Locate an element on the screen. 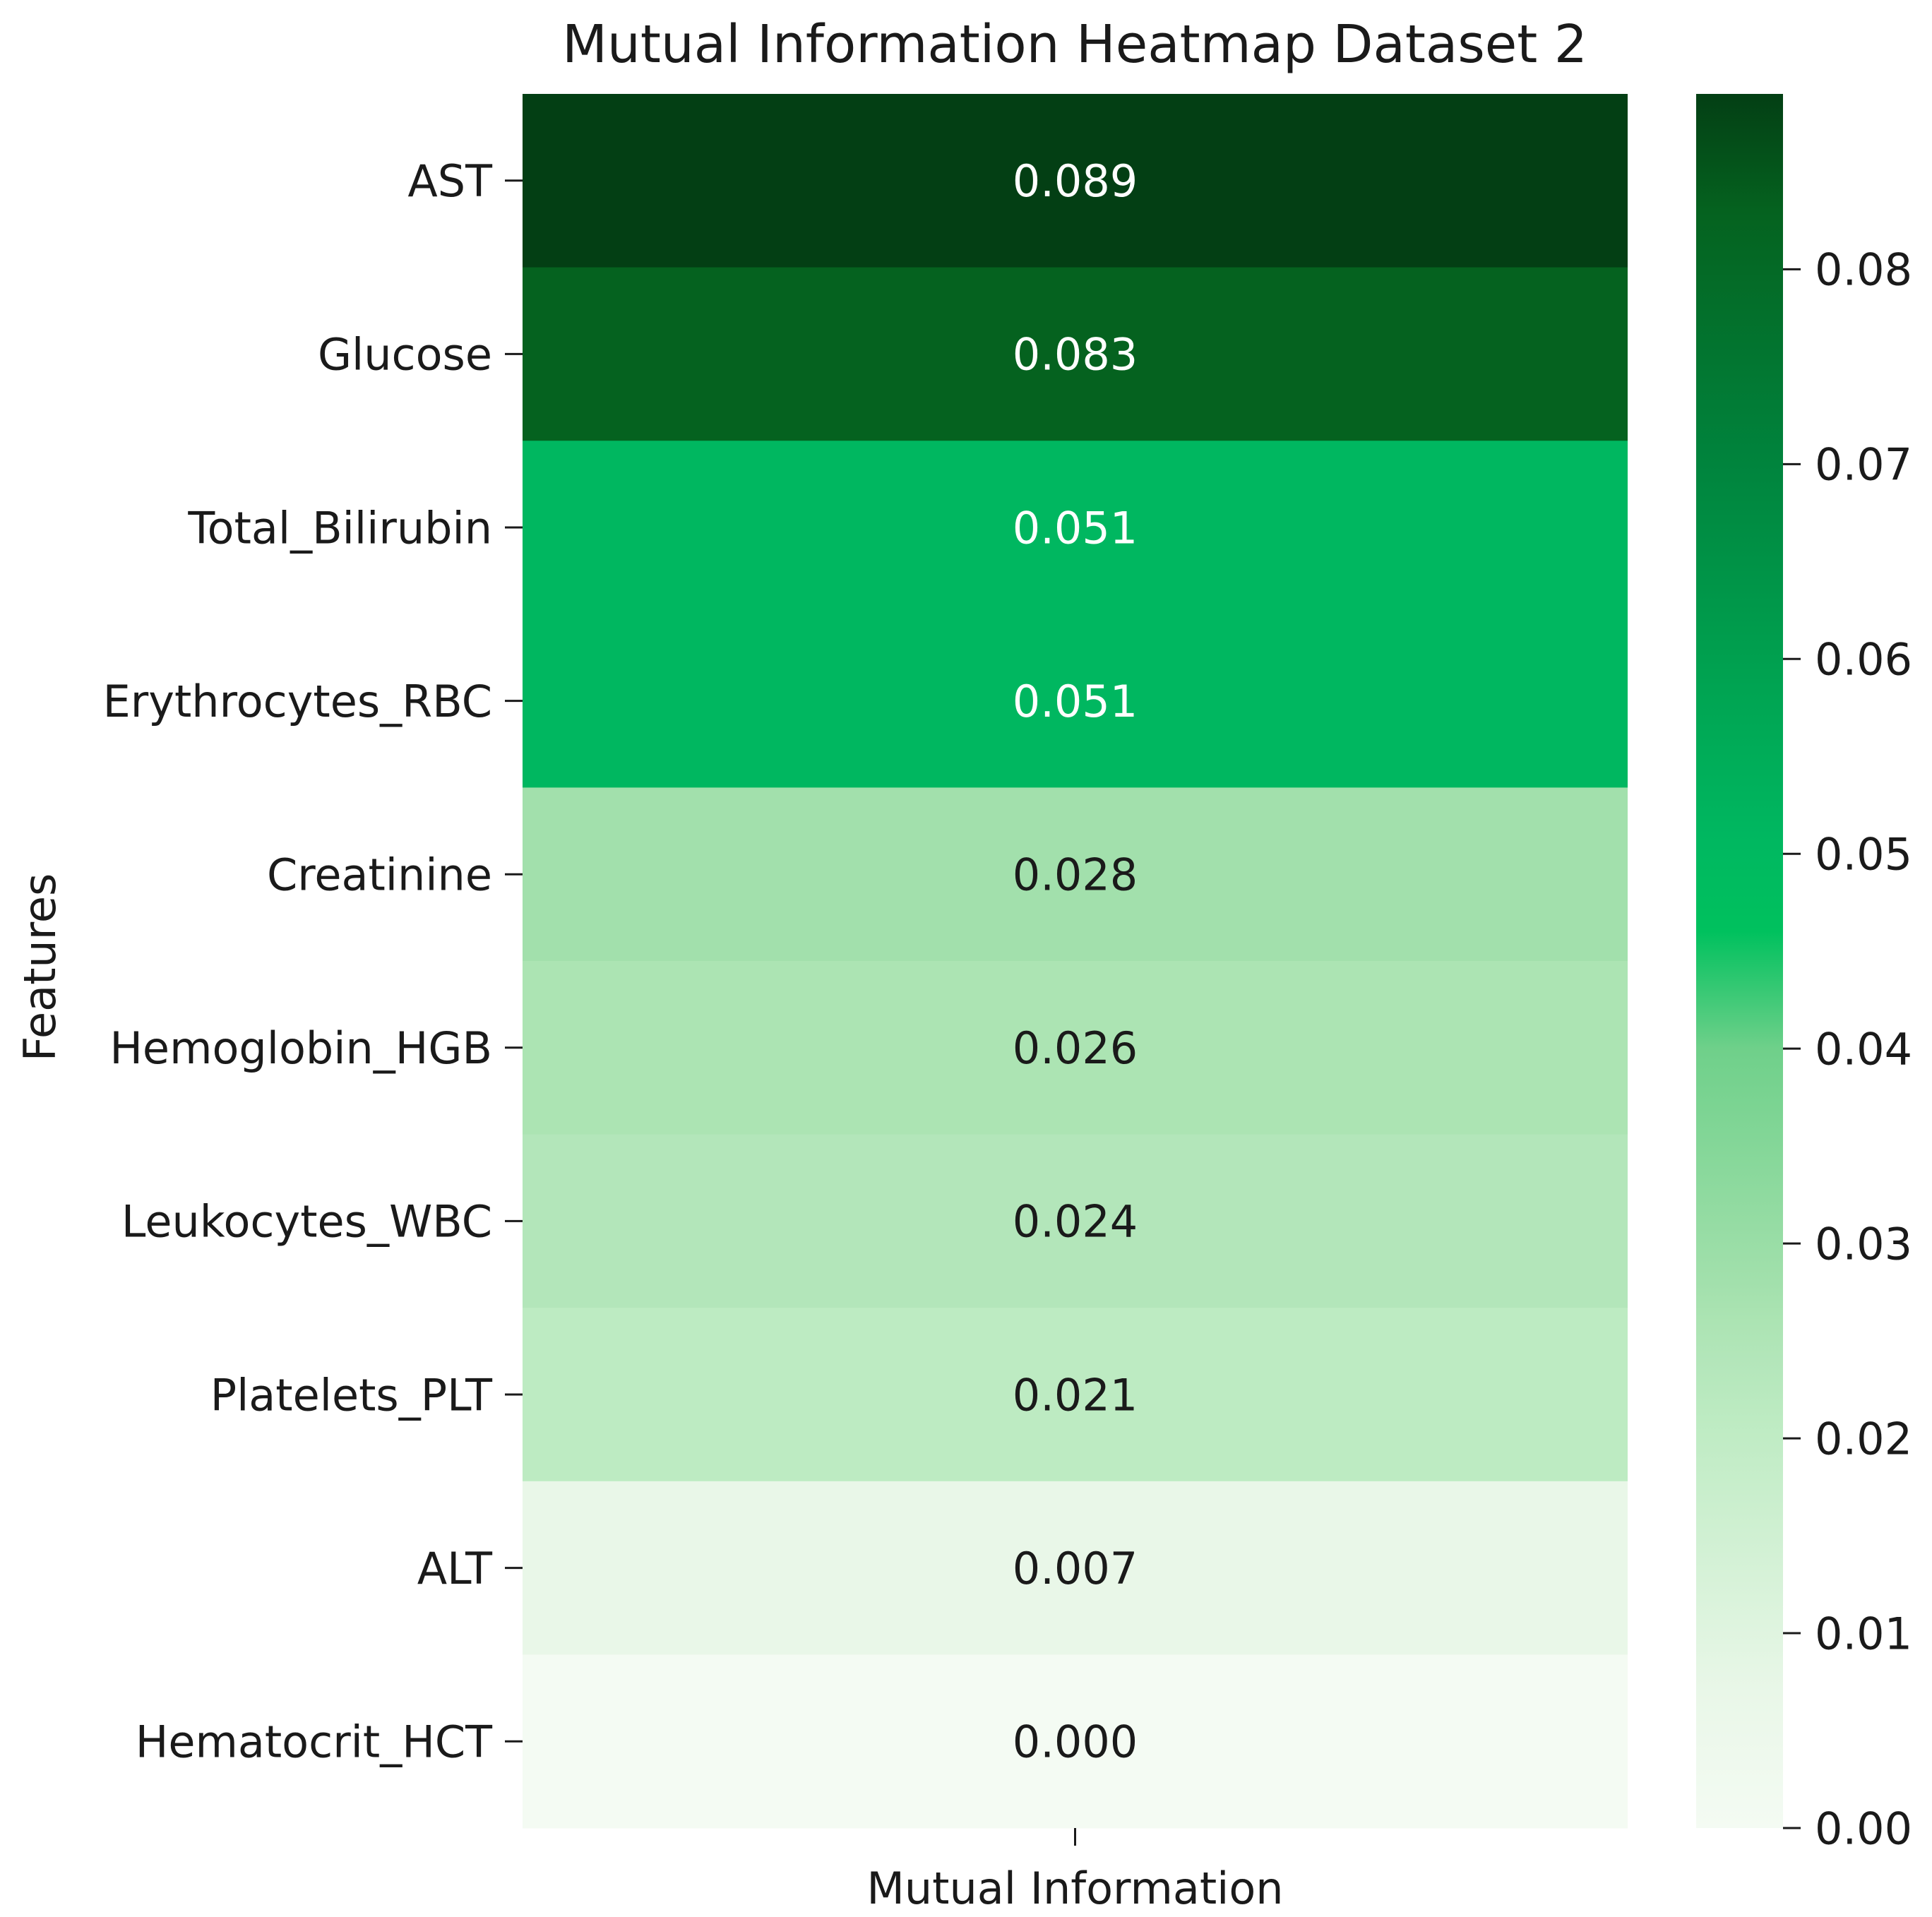 Image resolution: width=1932 pixels, height=1917 pixels. colorbar-tick-label: 0.08 is located at coordinates (1863, 270).